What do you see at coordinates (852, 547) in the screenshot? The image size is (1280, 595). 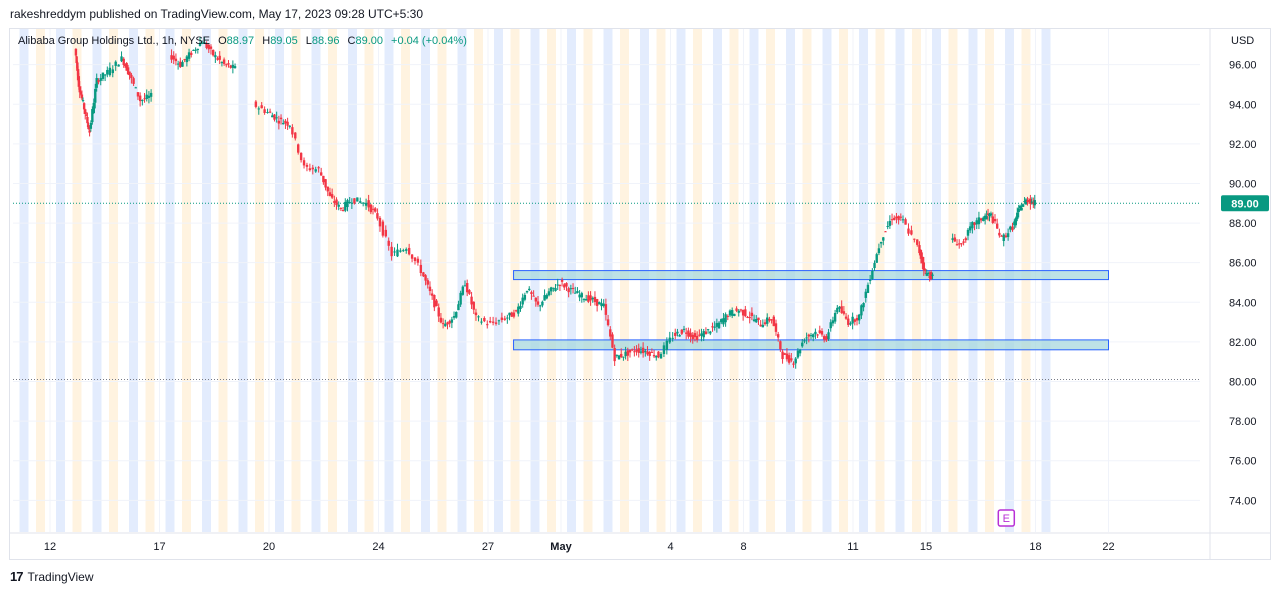 I see `x-tick-label: 11` at bounding box center [852, 547].